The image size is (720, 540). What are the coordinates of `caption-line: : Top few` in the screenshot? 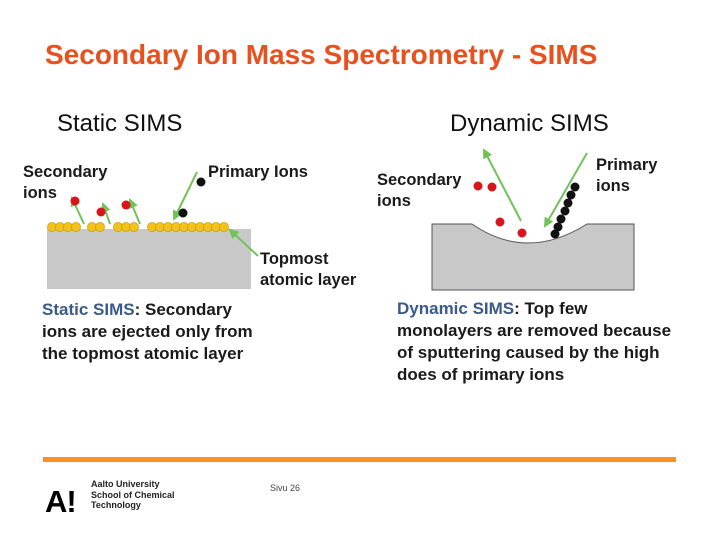 It's located at (551, 308).